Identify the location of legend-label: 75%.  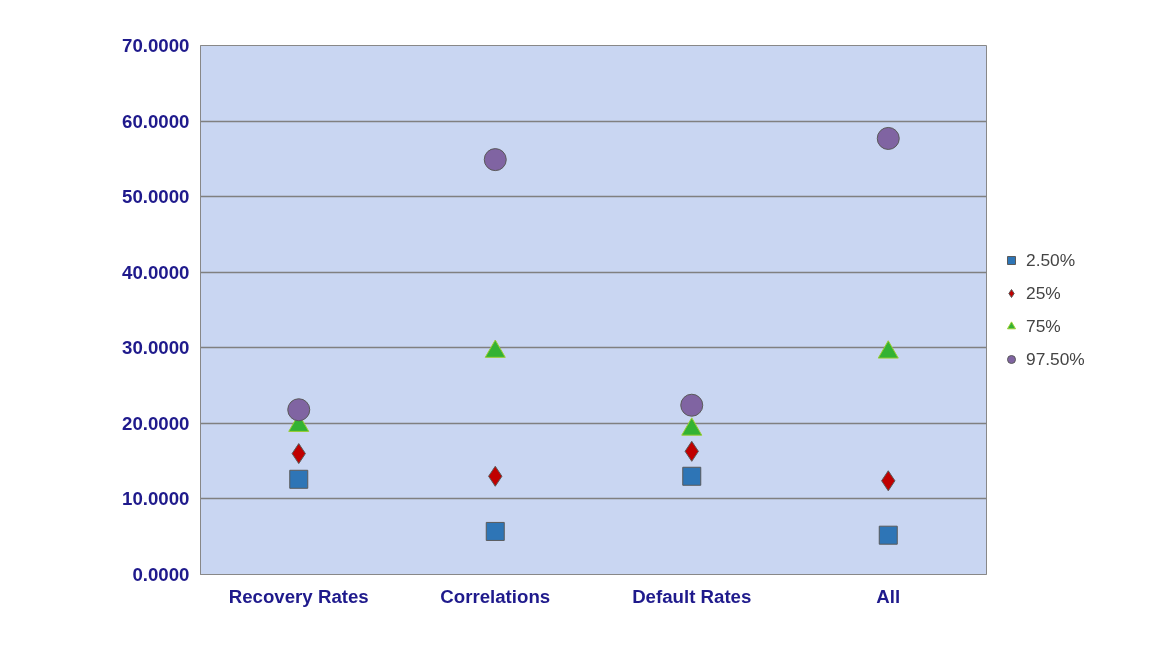
(1043, 326).